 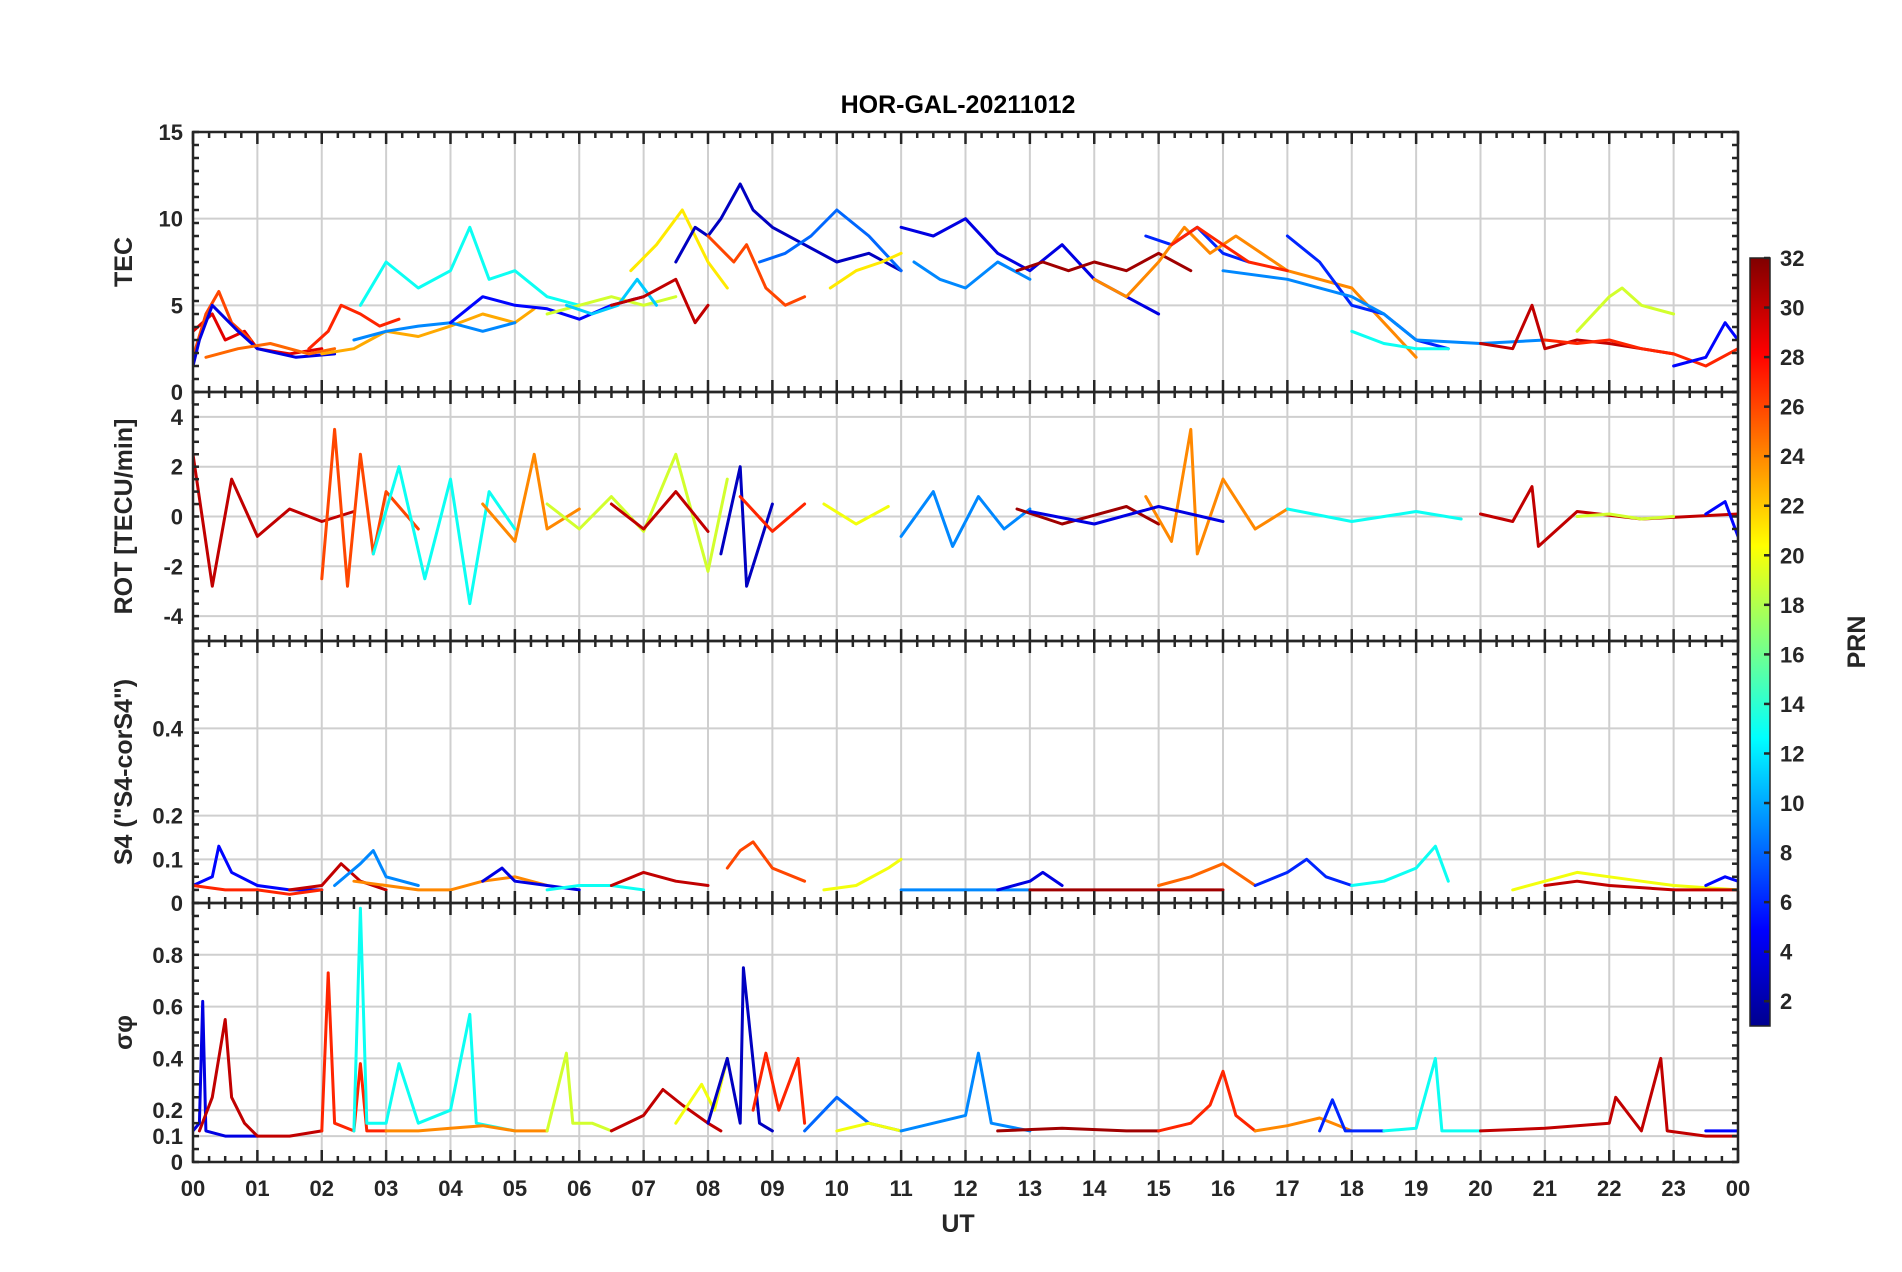 What do you see at coordinates (1792, 506) in the screenshot?
I see `colorbar-tick-label: 22` at bounding box center [1792, 506].